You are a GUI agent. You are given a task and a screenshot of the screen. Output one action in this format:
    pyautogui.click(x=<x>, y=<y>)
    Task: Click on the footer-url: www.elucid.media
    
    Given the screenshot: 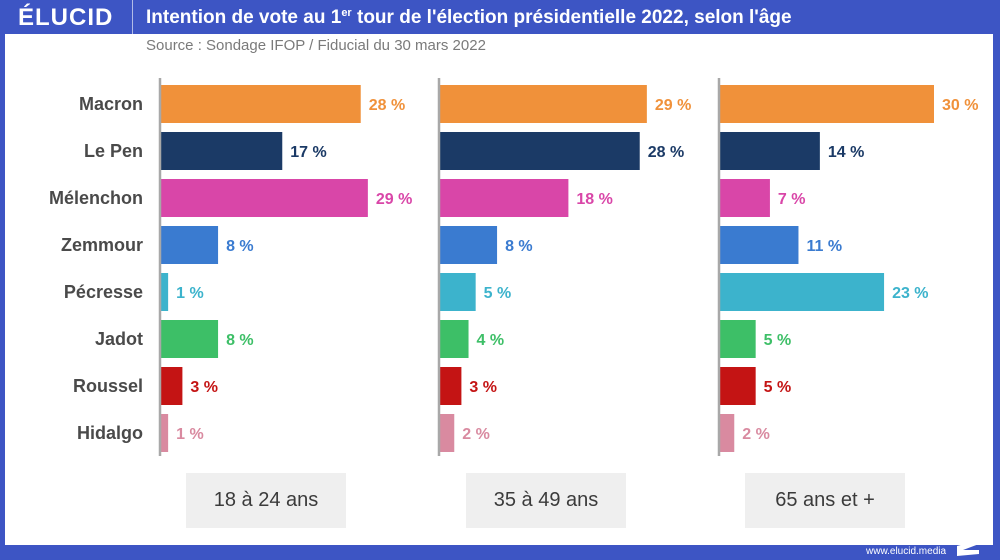 What is the action you would take?
    pyautogui.click(x=906, y=551)
    